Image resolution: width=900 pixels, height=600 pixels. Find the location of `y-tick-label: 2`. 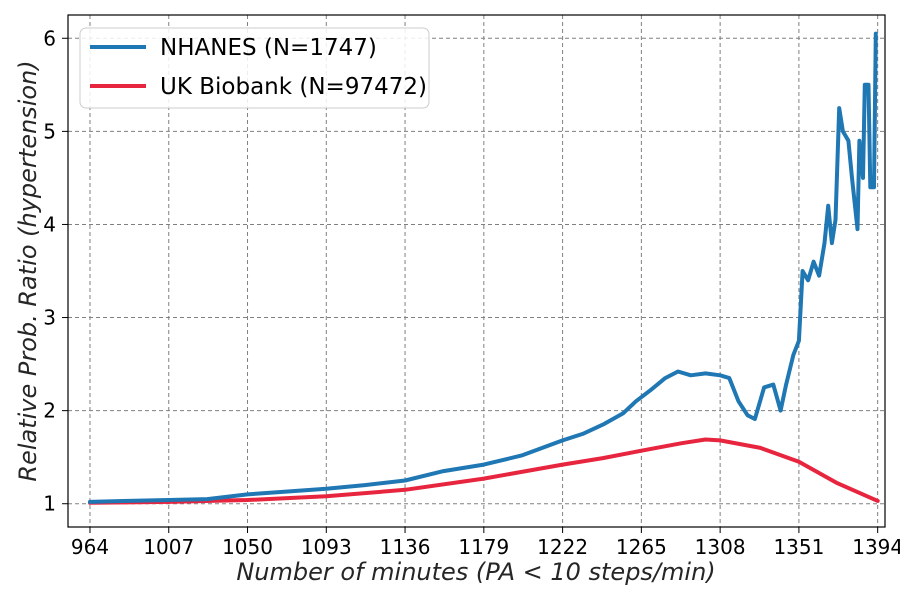

y-tick-label: 2 is located at coordinates (49, 411).